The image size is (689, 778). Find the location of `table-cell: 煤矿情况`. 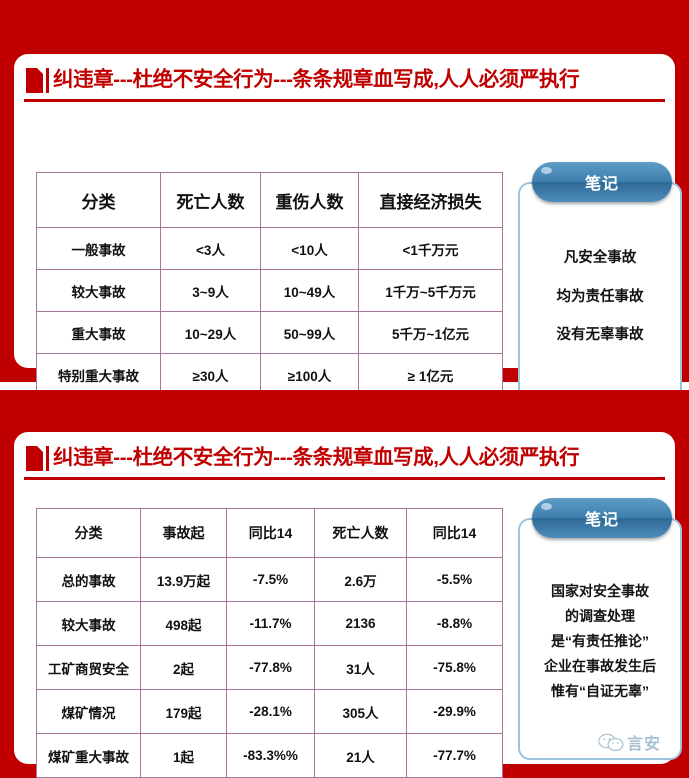

table-cell: 煤矿情况 is located at coordinates (88, 711).